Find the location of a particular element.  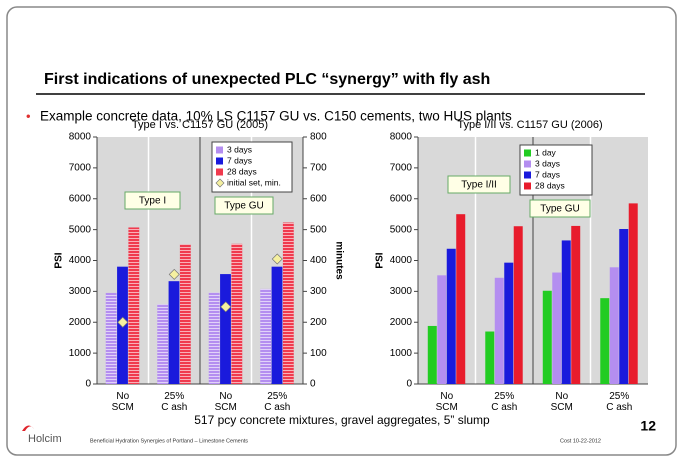

group-label: Type I is located at coordinates (152, 201).